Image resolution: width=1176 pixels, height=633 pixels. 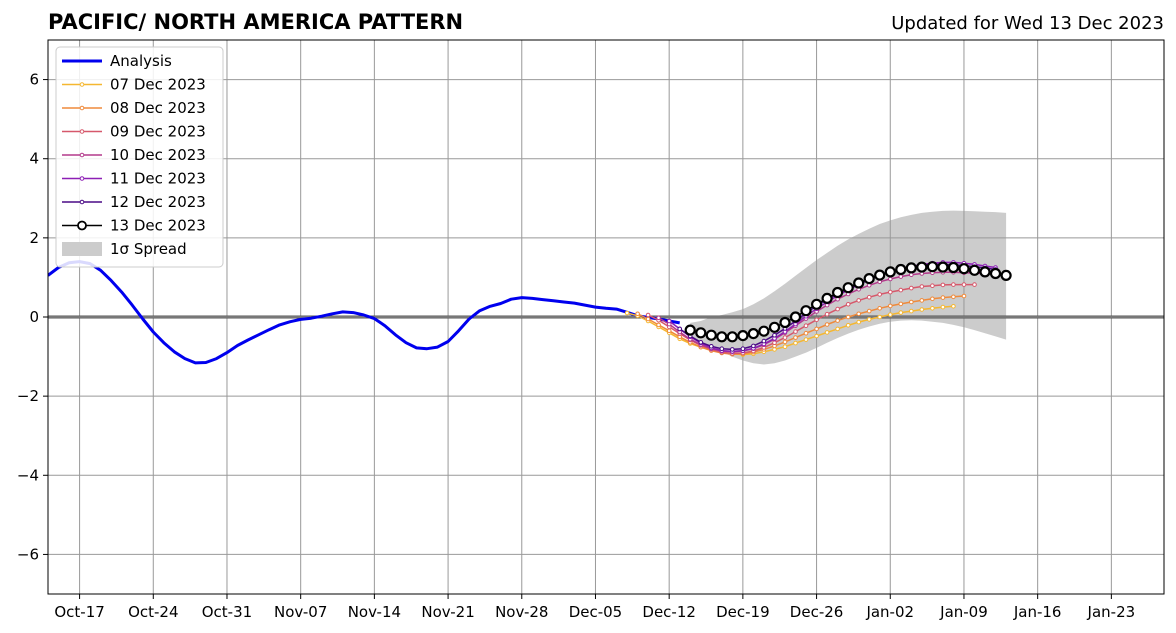 What do you see at coordinates (743, 612) in the screenshot?
I see `x-tick-label: Dec-19` at bounding box center [743, 612].